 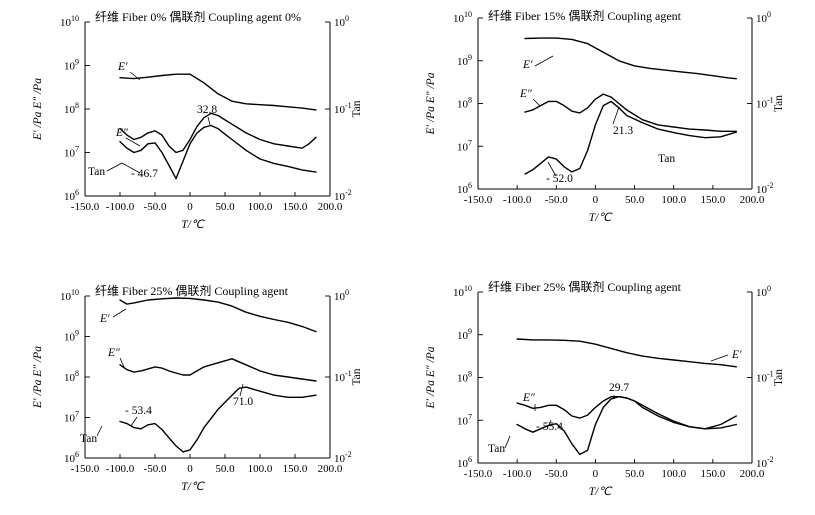 I want to click on peak-annotation: - 46.7, so click(x=144, y=174).